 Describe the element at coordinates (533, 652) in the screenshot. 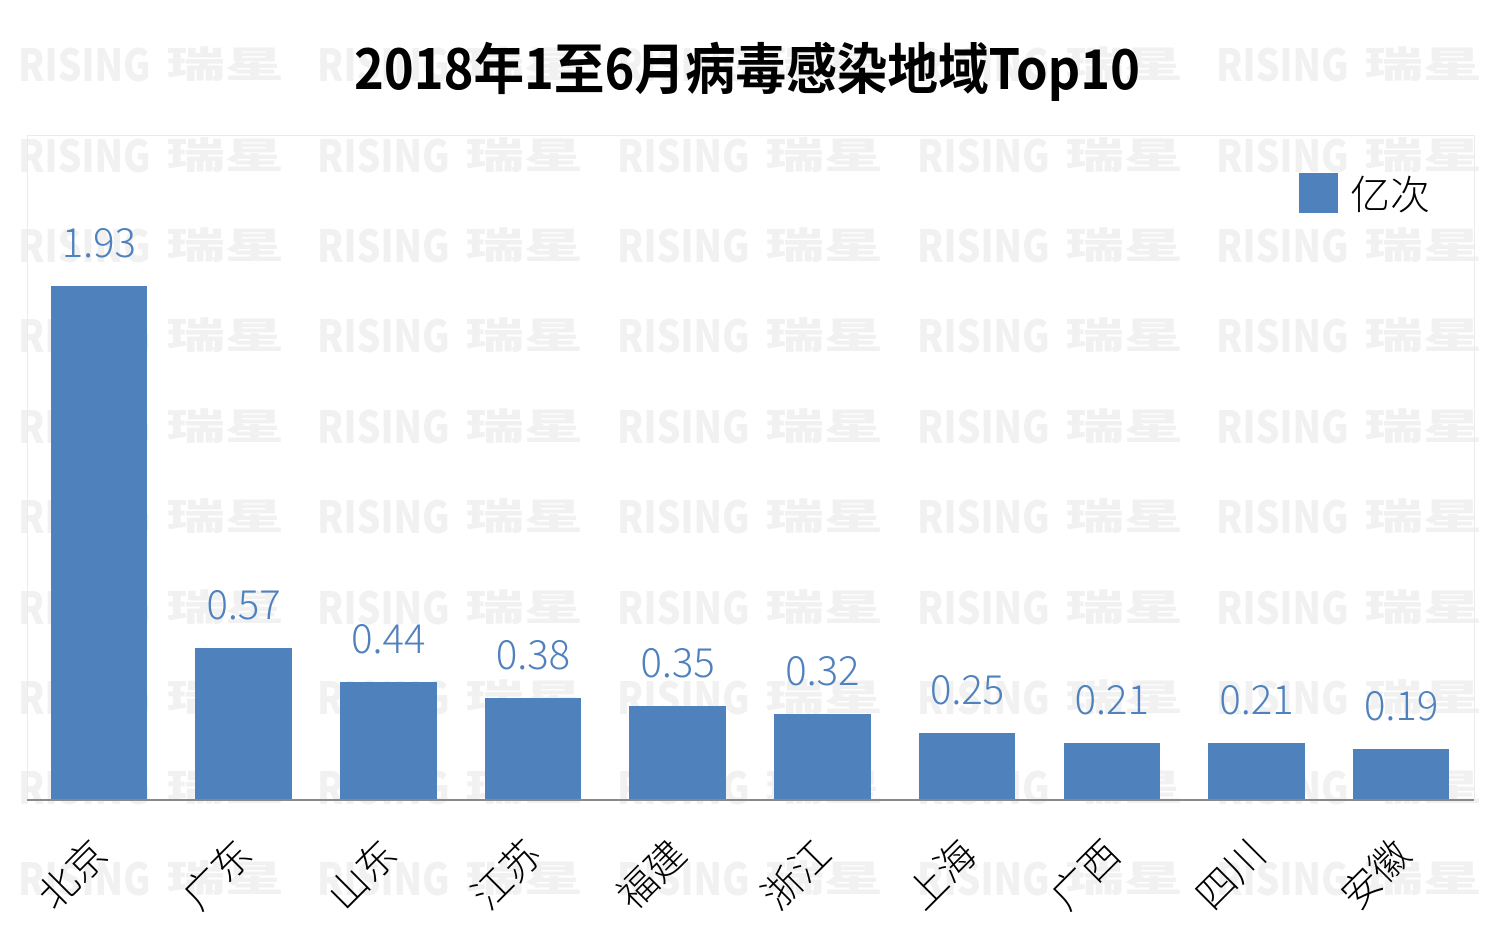

I see `data-label: 0.38` at that location.